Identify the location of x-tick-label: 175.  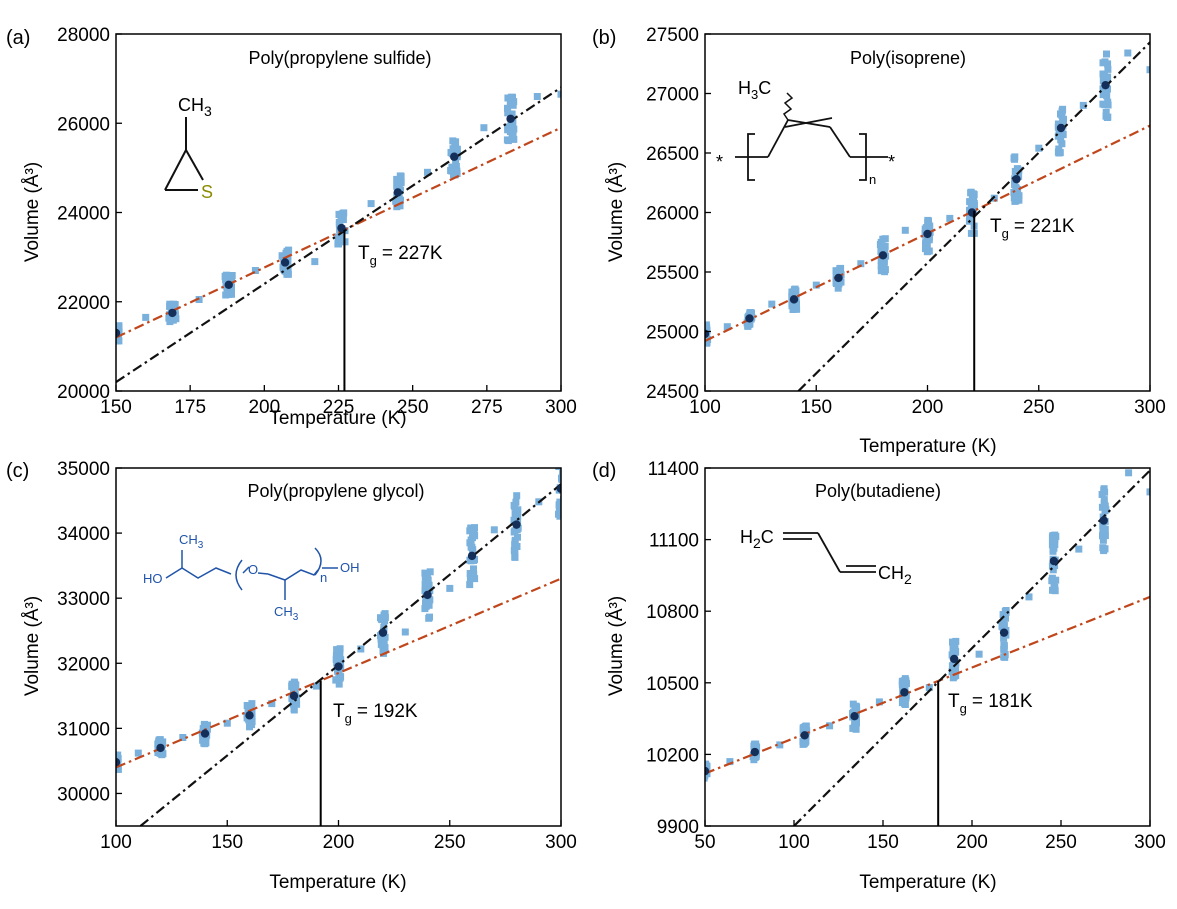
(190, 407).